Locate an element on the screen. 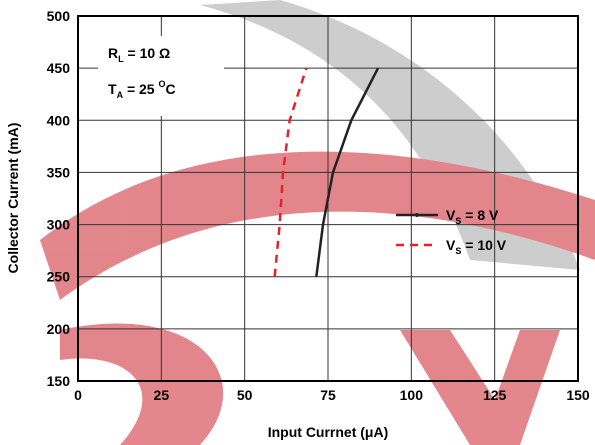 The height and width of the screenshot is (445, 595). x-tick-label: 50 is located at coordinates (245, 395).